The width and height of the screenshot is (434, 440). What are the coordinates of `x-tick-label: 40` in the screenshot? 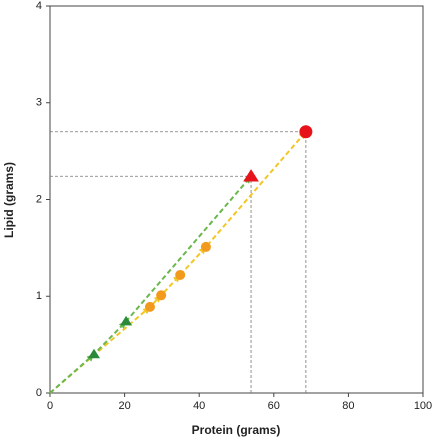 It's located at (199, 406).